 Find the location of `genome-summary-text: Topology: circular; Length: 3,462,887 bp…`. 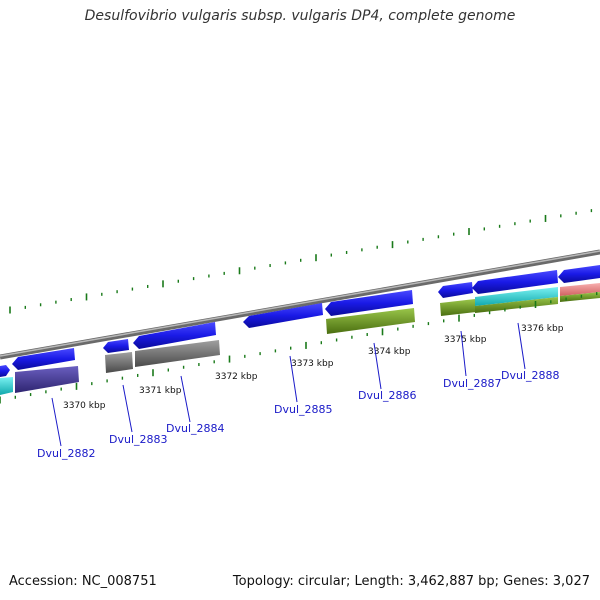

genome-summary-text: Topology: circular; Length: 3,462,887 bp… is located at coordinates (411, 581).